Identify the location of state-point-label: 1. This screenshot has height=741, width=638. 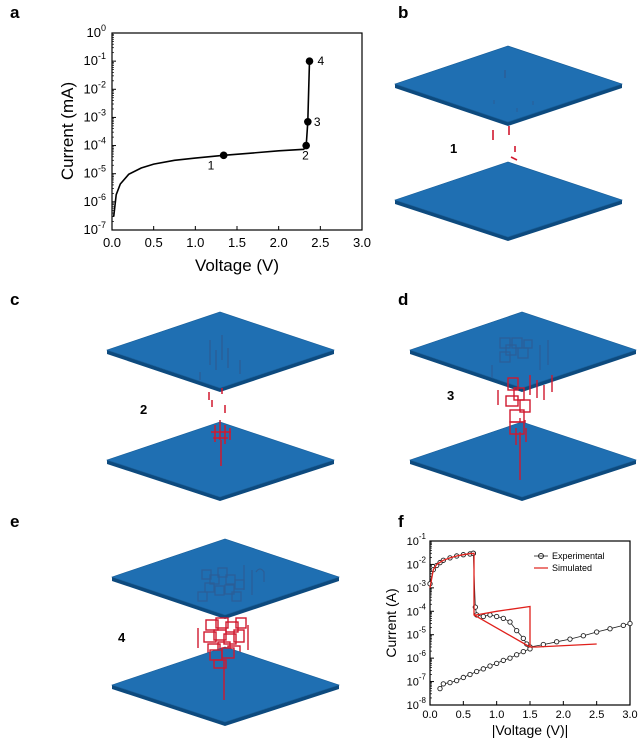
(211, 165).